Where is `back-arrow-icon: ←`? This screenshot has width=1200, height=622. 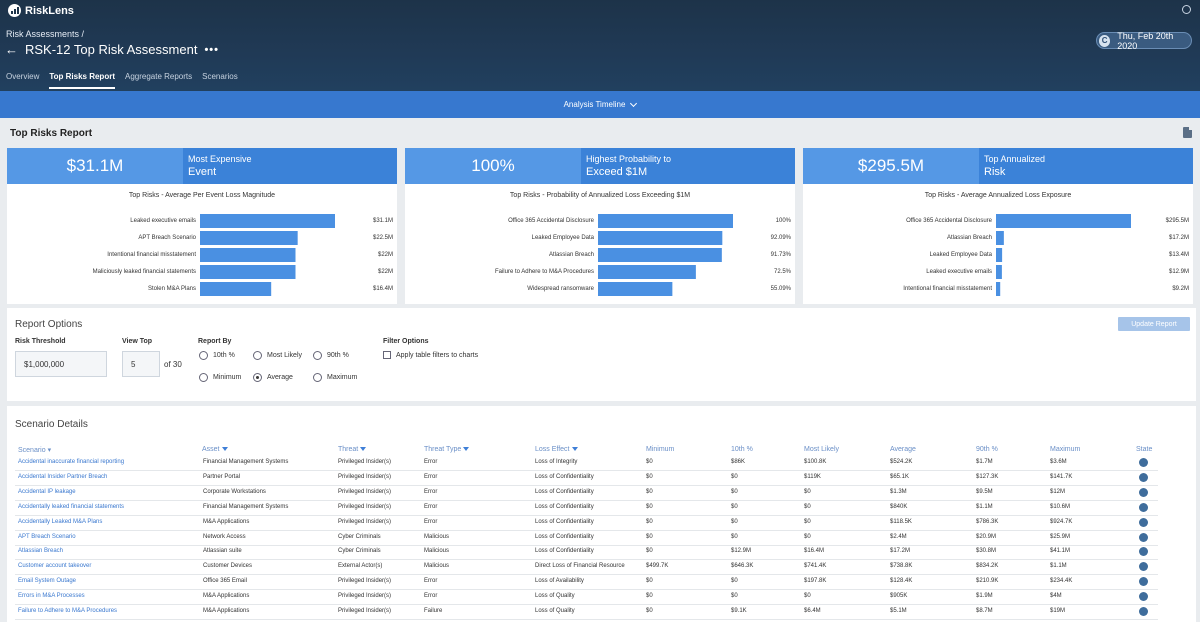 back-arrow-icon: ← is located at coordinates (11, 49).